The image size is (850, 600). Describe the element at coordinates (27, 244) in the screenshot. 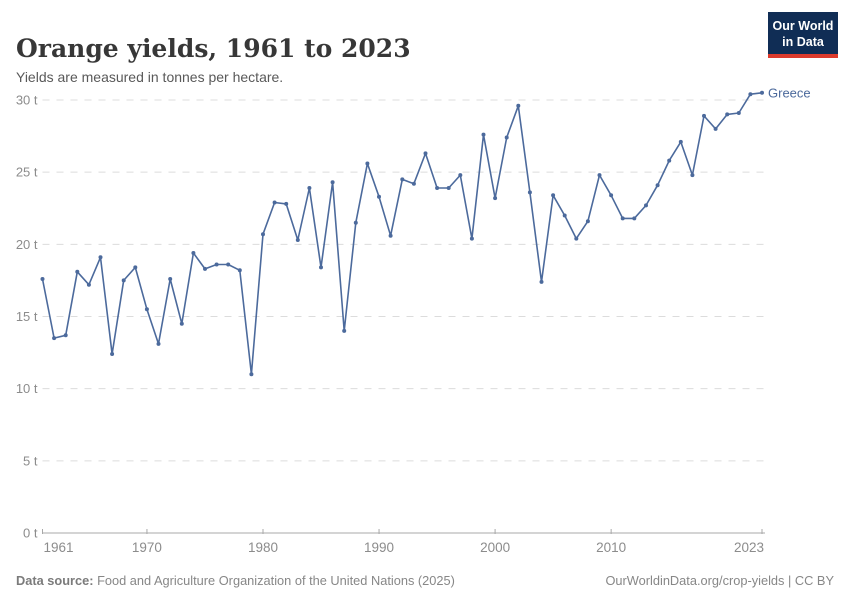

I see `y-tick-label: 20 t` at that location.